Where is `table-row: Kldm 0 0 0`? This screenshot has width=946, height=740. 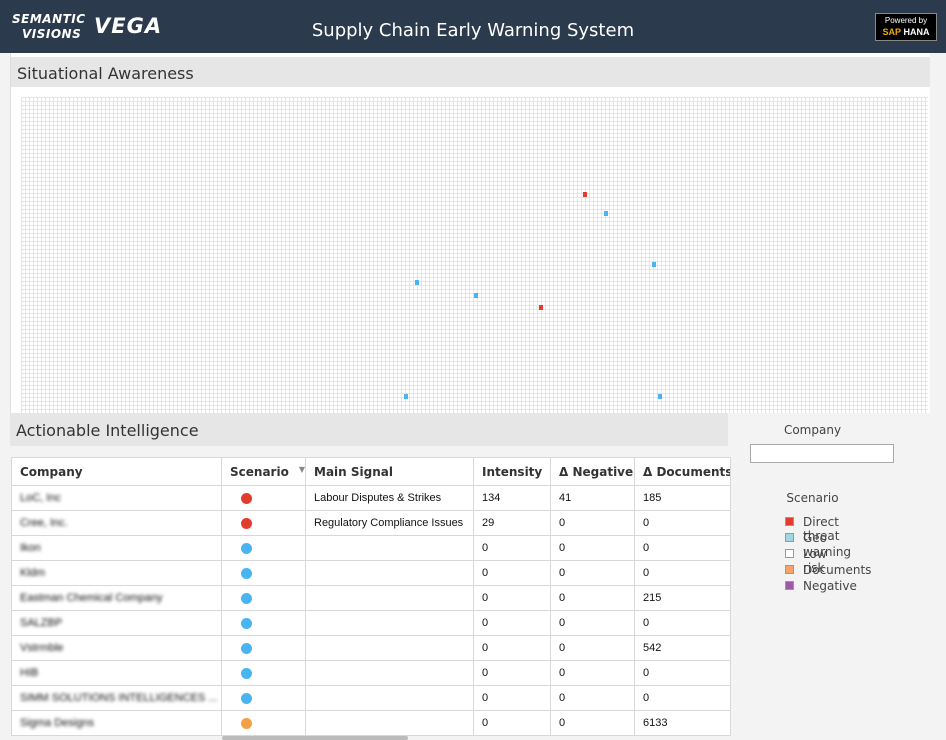
table-row: Kldm 0 0 0 is located at coordinates (371, 573).